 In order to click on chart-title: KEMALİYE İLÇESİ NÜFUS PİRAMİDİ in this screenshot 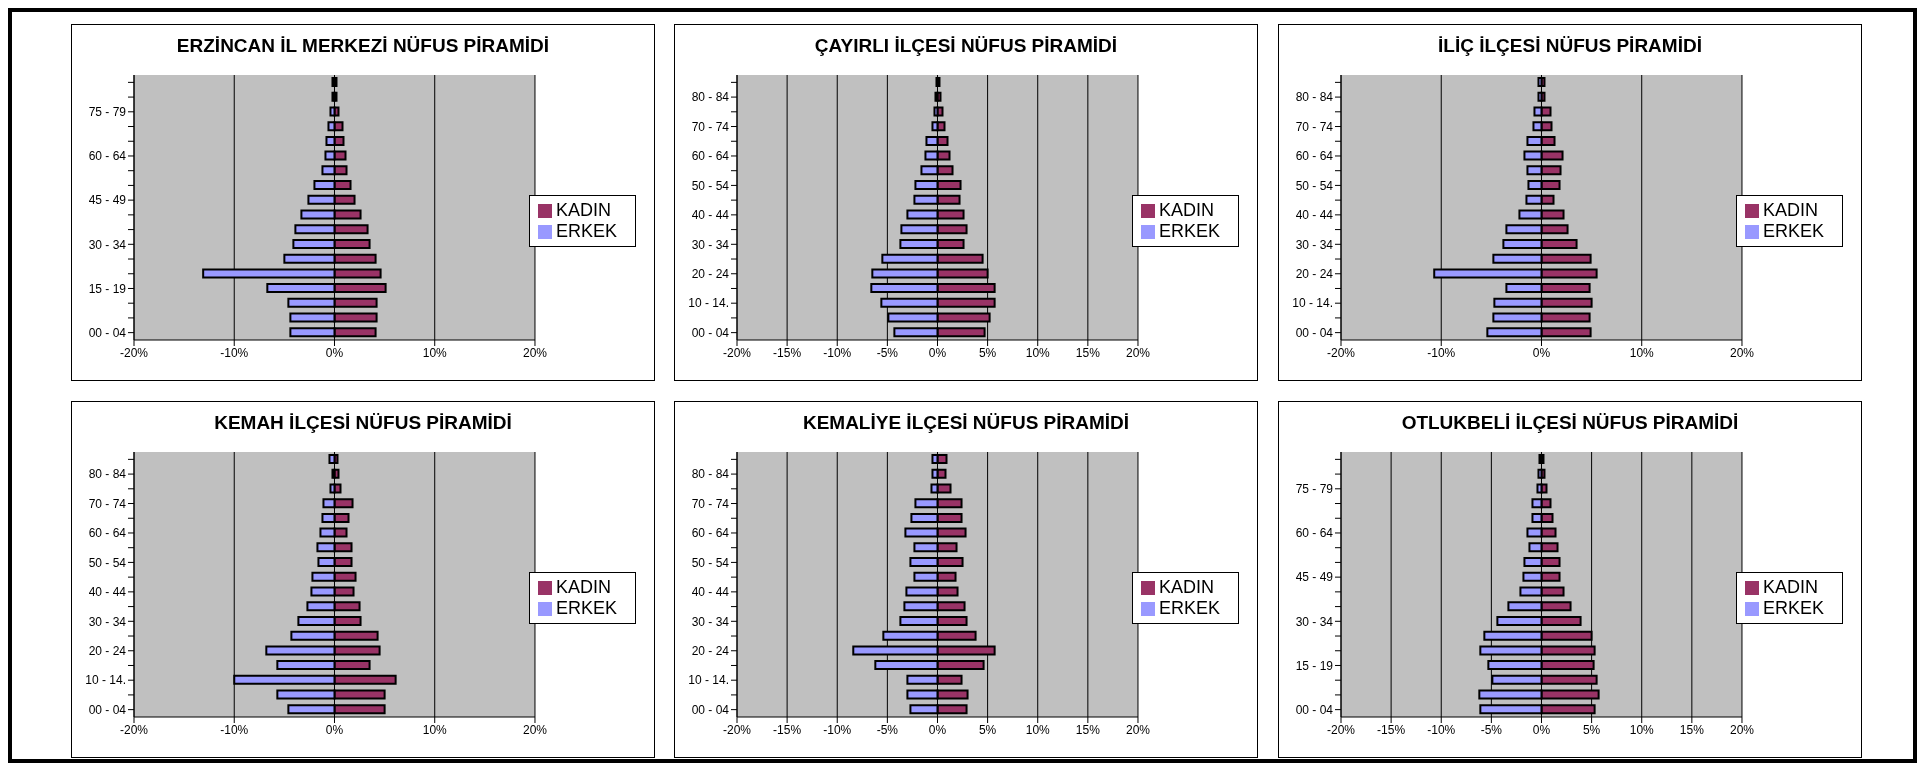, I will do `click(966, 423)`.